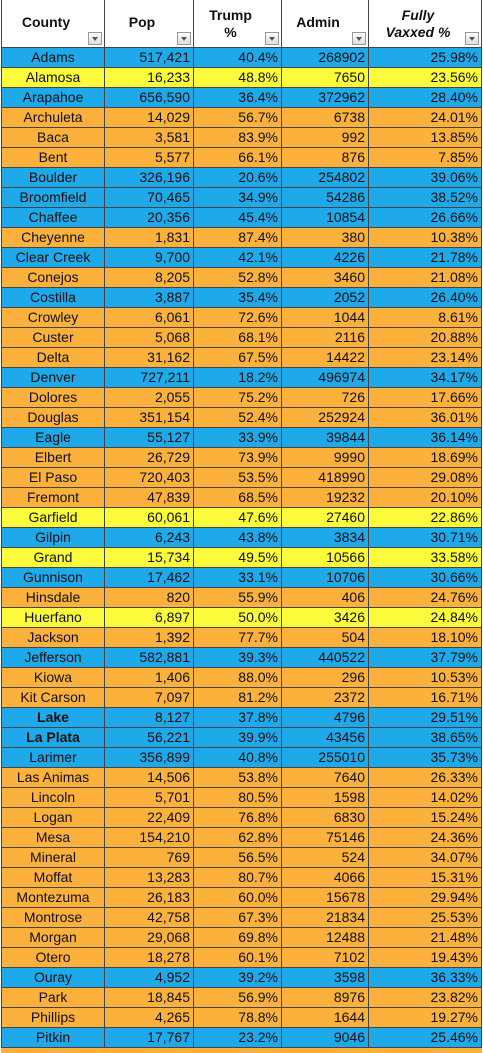  What do you see at coordinates (325, 738) in the screenshot?
I see `cell: 43456` at bounding box center [325, 738].